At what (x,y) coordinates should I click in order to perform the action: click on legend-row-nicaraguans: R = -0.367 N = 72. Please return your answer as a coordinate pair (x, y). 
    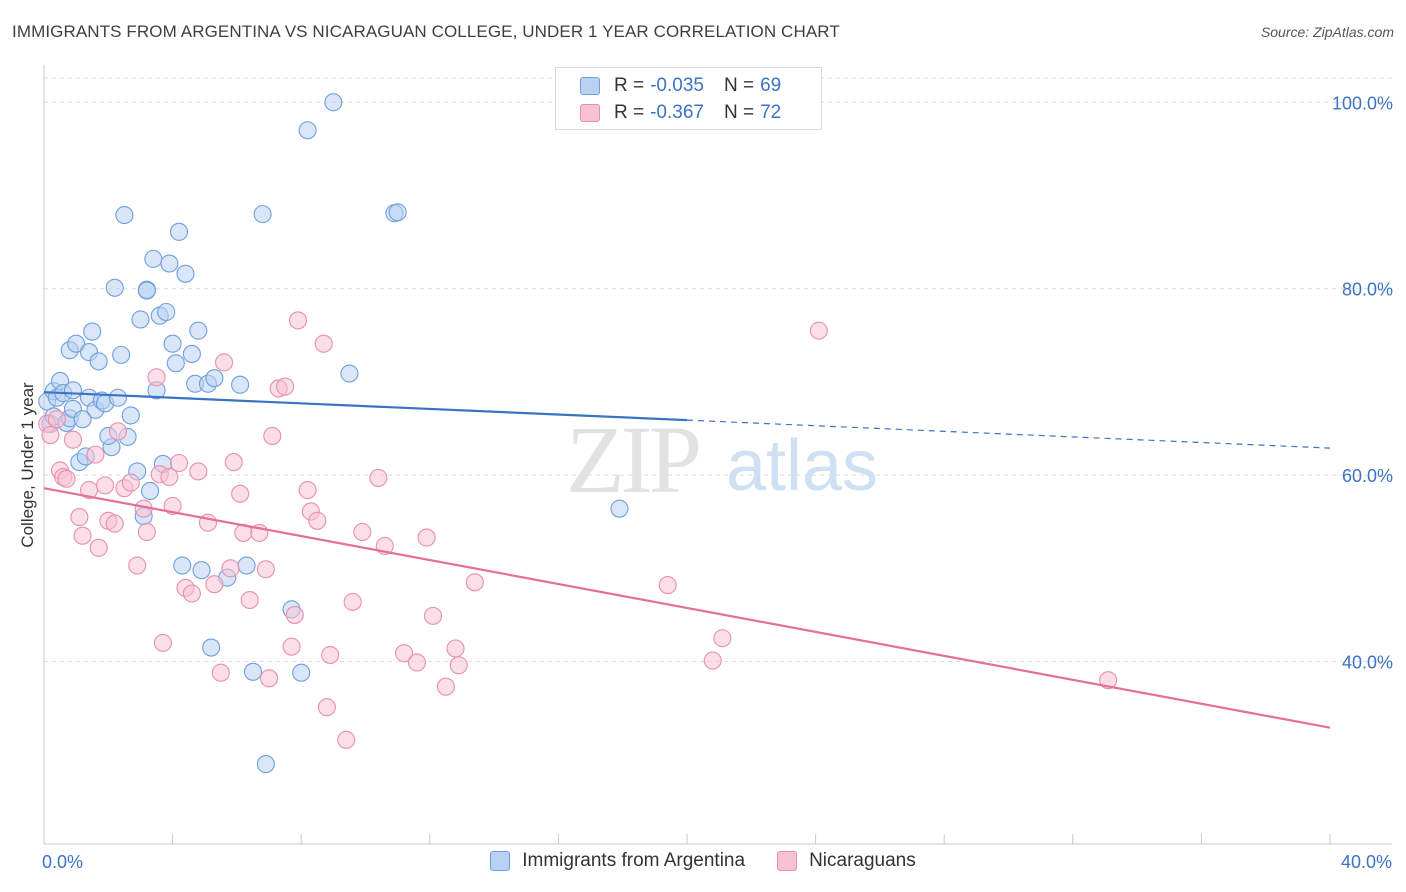
    Looking at the image, I should click on (680, 113).